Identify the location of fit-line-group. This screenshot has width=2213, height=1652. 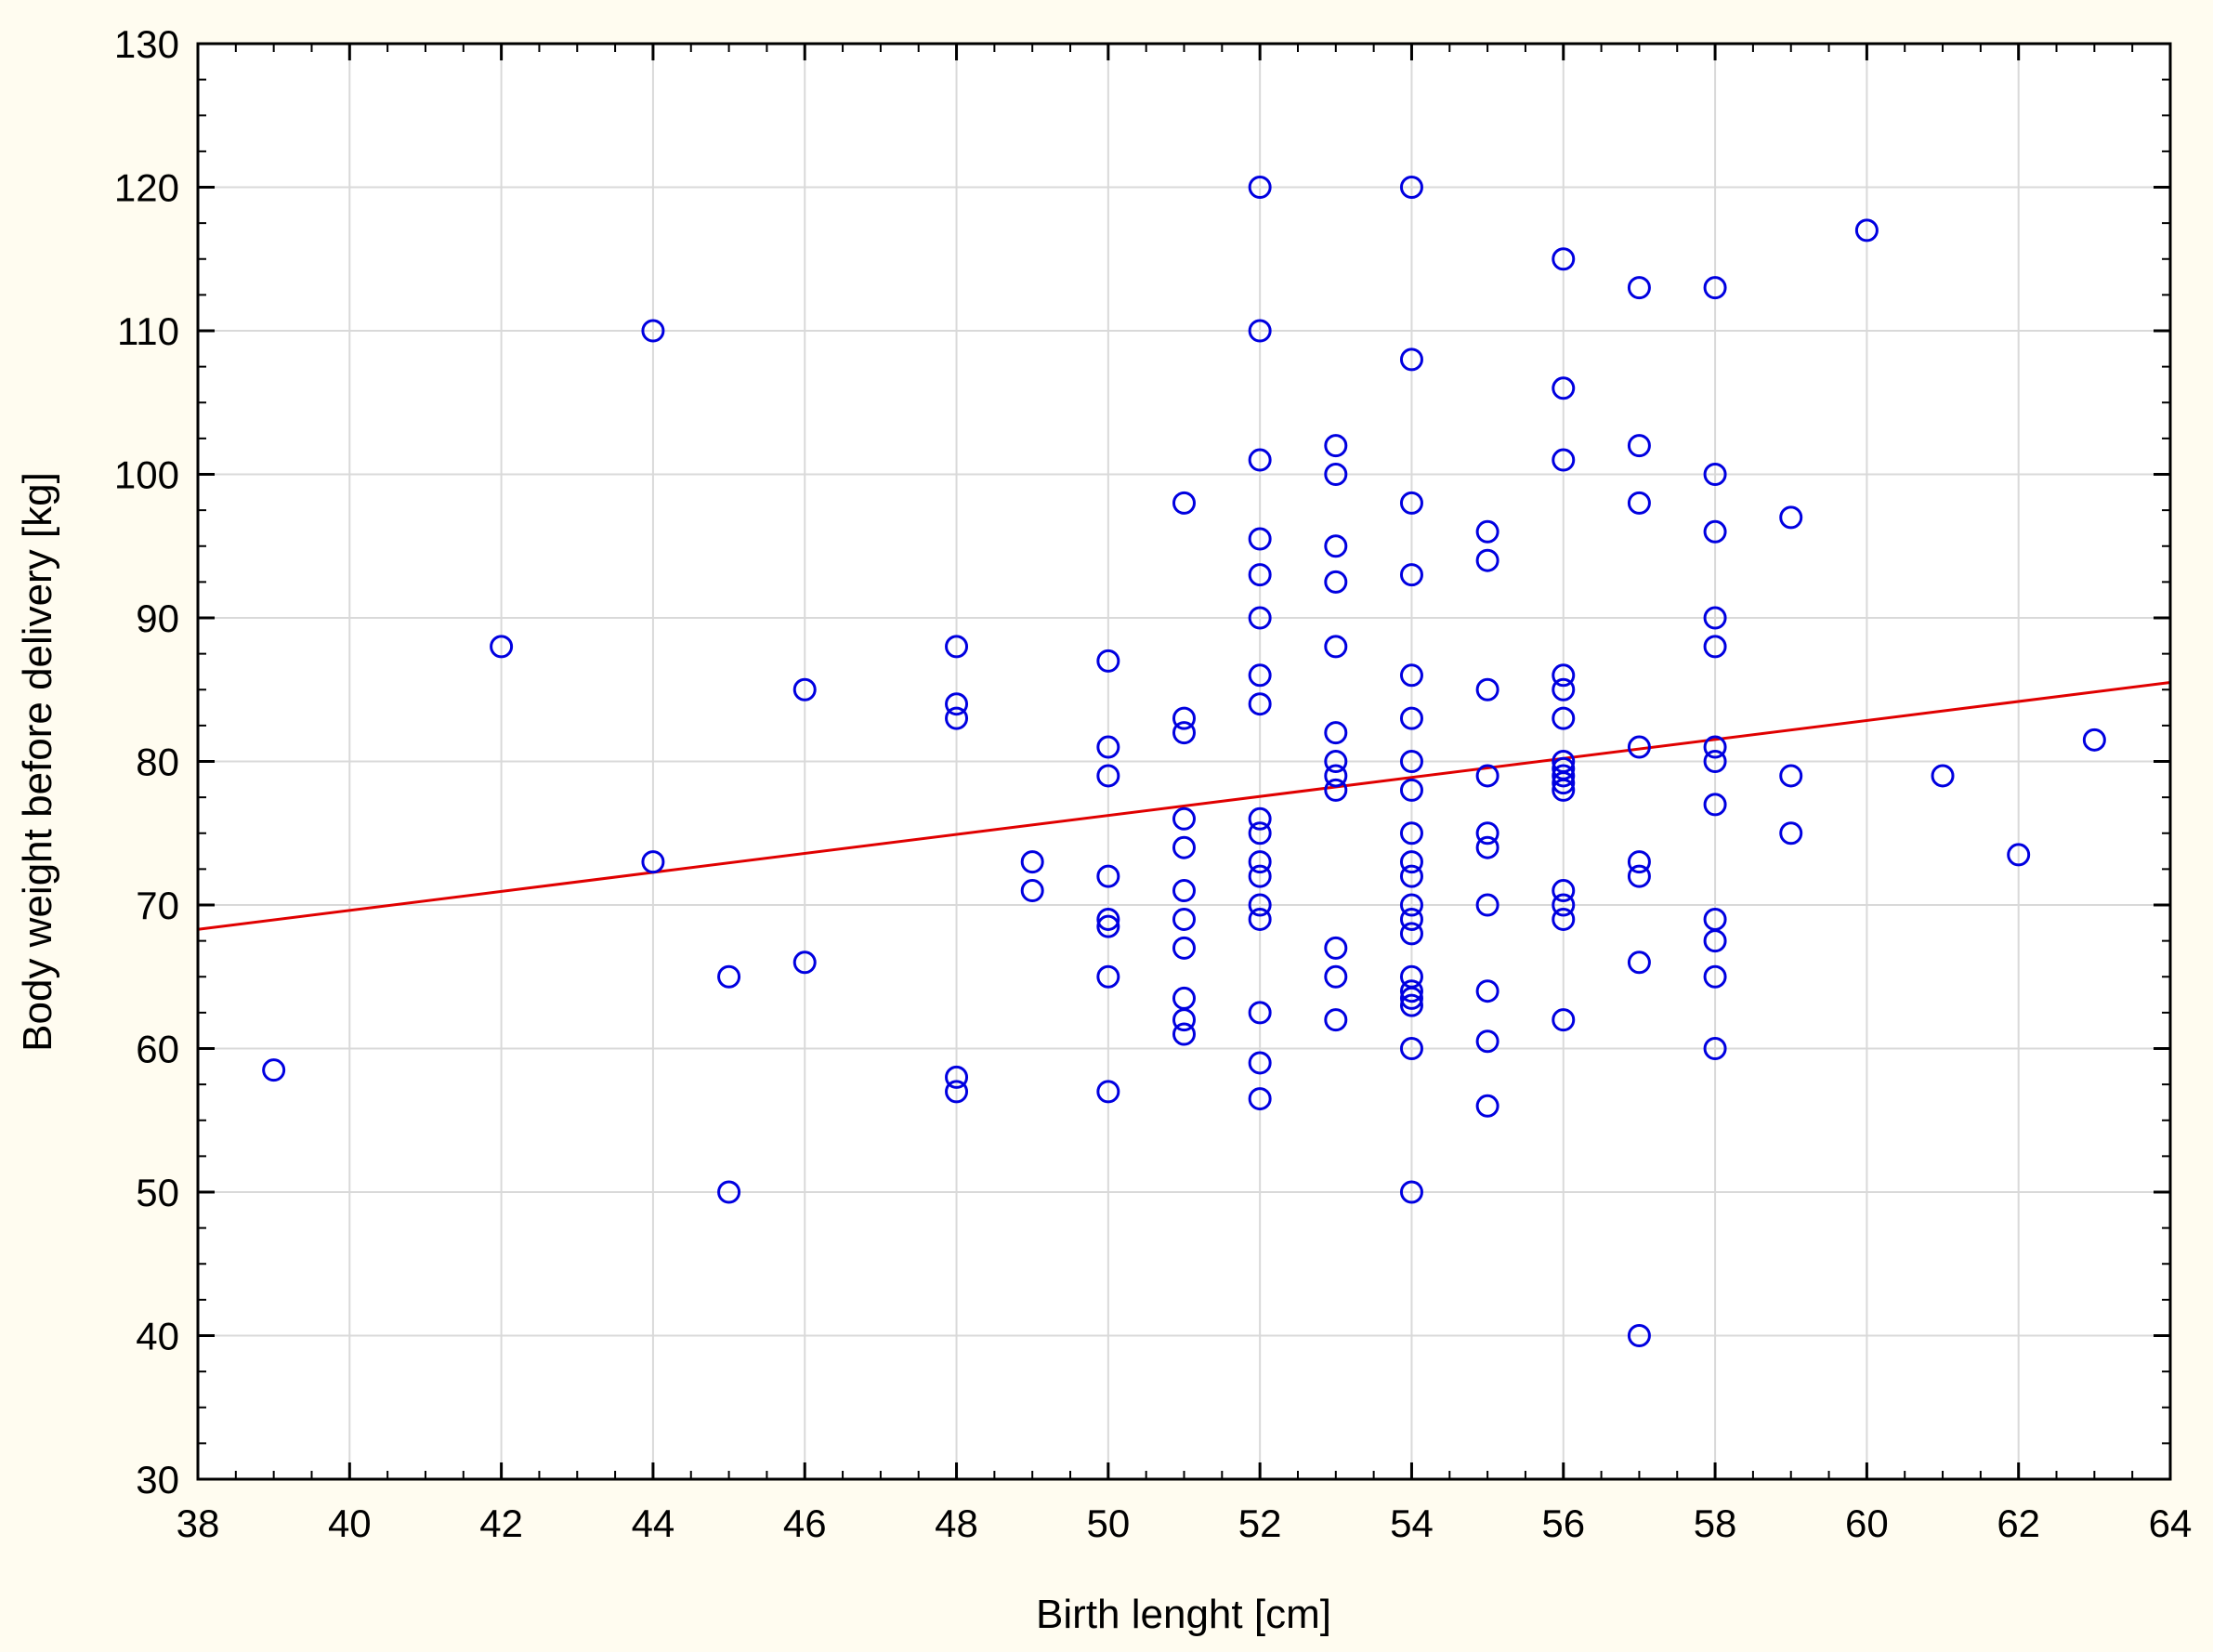
(1184, 806).